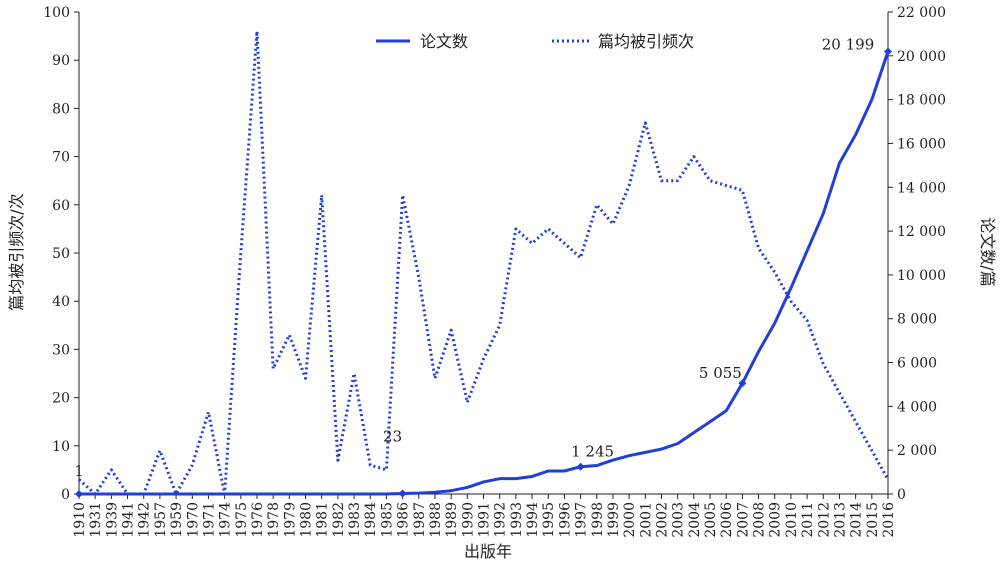 The height and width of the screenshot is (566, 1000). I want to click on y-right-tick-label: 8 000, so click(917, 320).